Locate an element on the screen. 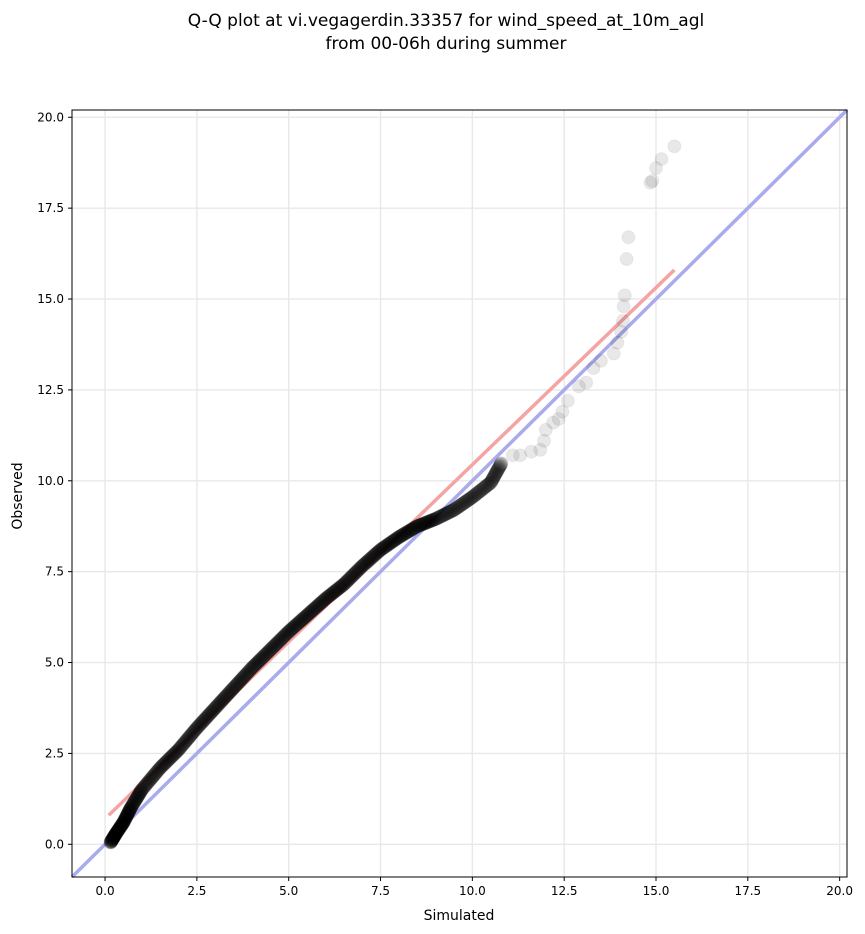  x-tick-label-6: 15.0 is located at coordinates (656, 891).